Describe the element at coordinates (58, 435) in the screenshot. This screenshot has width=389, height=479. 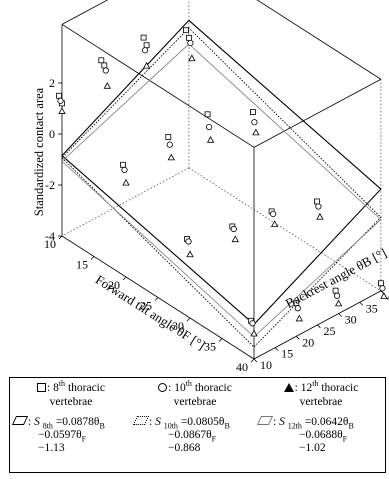
I see `legend-equation-8th: : S 8th =0.0878θB −0.0597θF −1.13` at that location.